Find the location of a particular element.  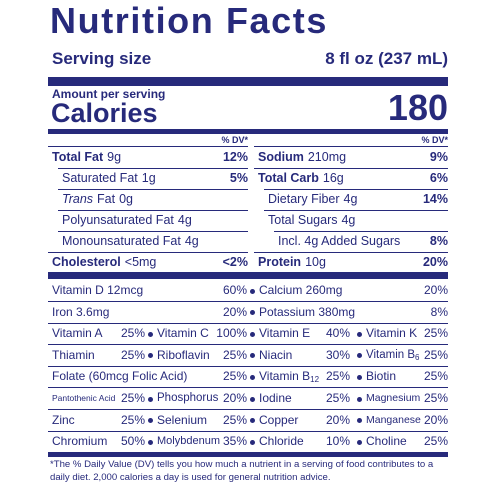

vitamin-name: Pantothenic Acid is located at coordinates (83, 398).